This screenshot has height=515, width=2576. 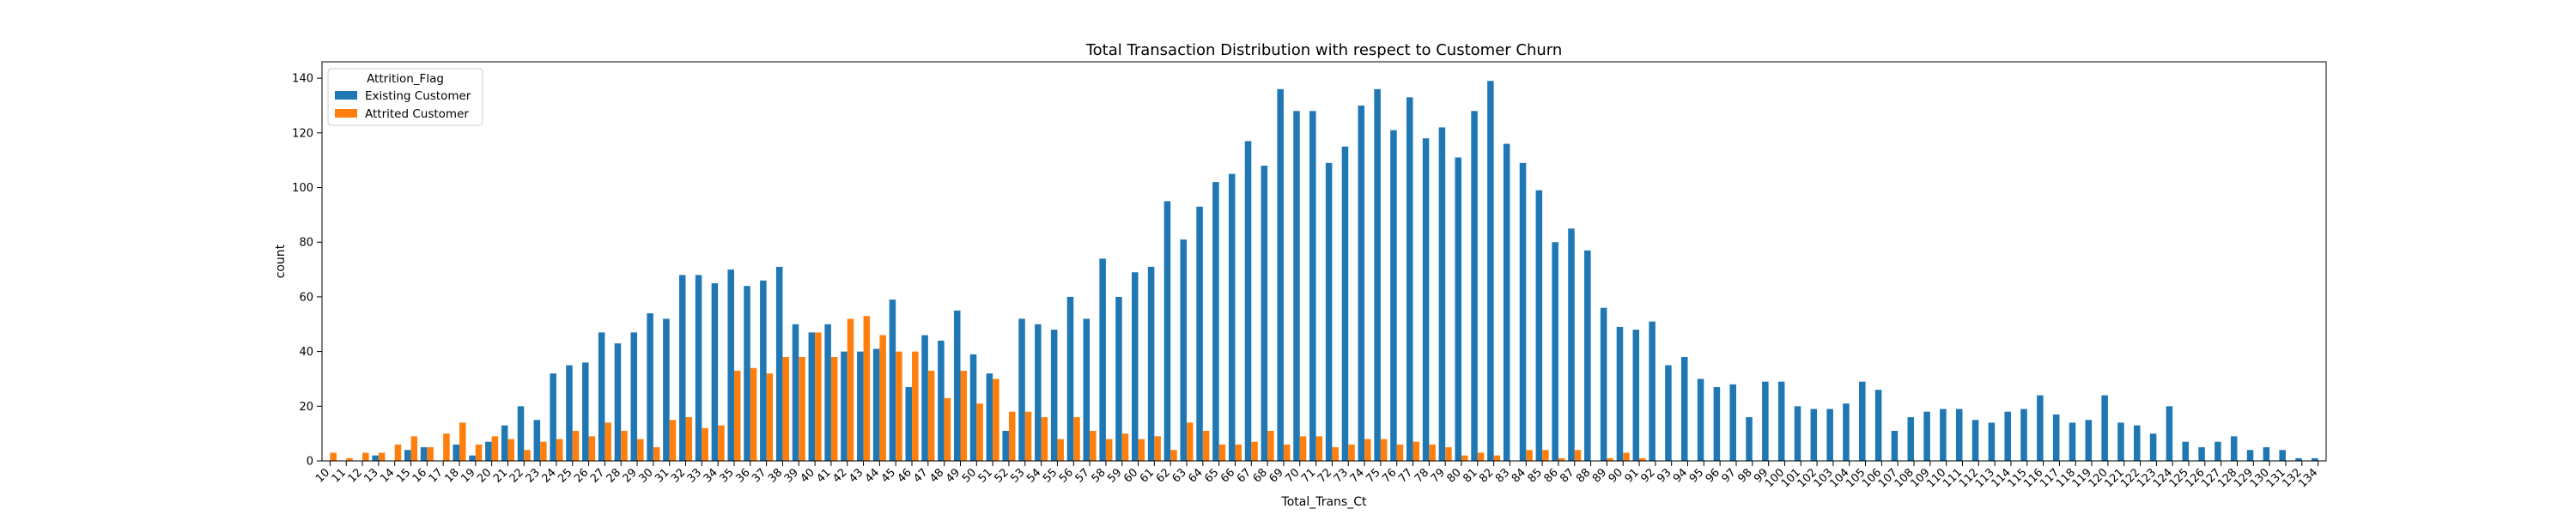 I want to click on y-axis: 0 20 40 60 80 100 120 140, so click(x=307, y=271).